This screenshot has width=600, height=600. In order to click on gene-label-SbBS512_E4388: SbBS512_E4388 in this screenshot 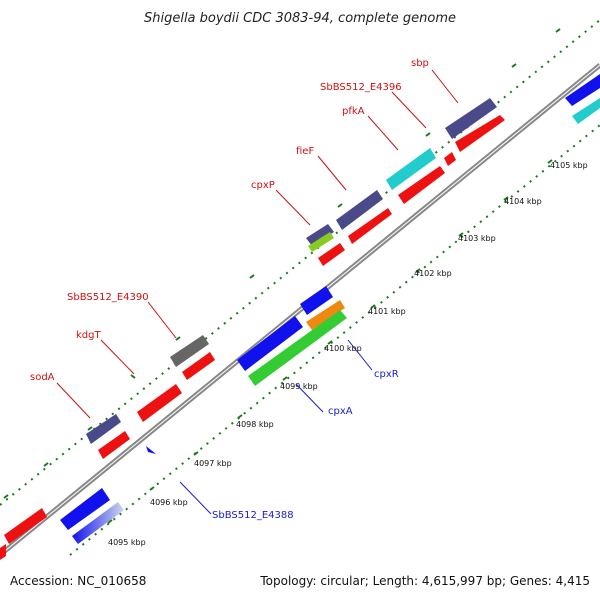, I will do `click(253, 515)`.